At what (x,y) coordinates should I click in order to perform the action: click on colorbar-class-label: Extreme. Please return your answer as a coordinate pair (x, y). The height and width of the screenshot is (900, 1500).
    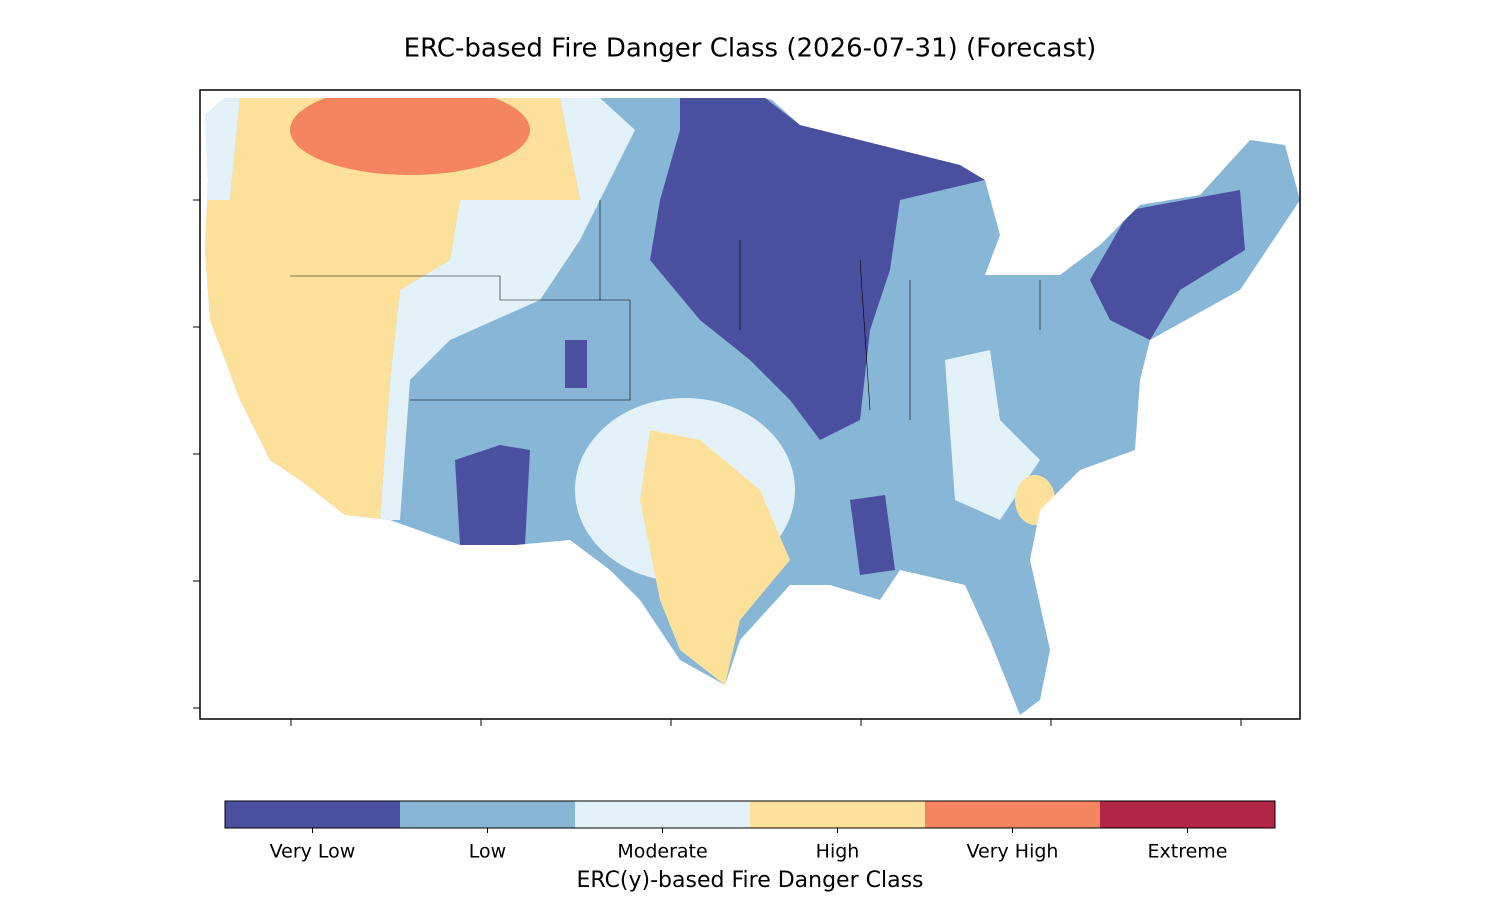
    Looking at the image, I should click on (1188, 852).